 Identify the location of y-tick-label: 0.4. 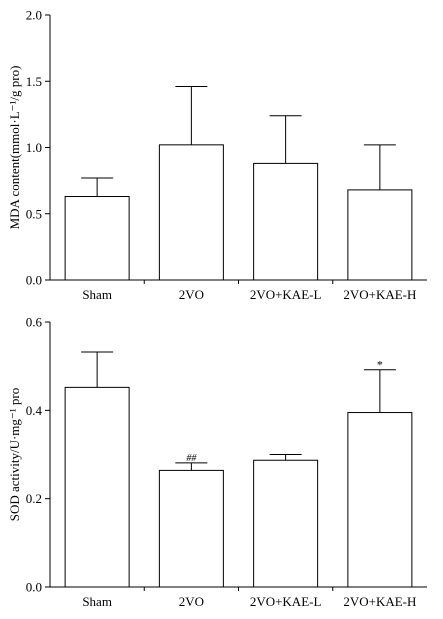
(34, 410).